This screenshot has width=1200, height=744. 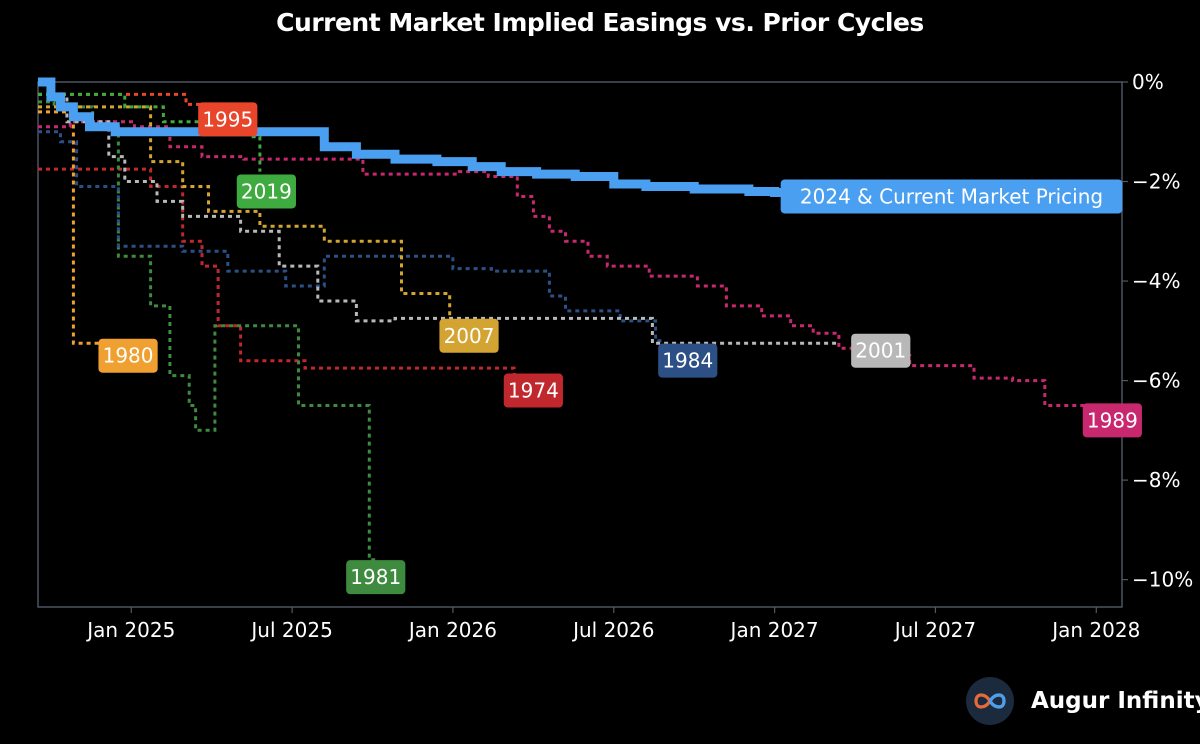 I want to click on x-tick-label: Jan 2028, so click(x=1095, y=630).